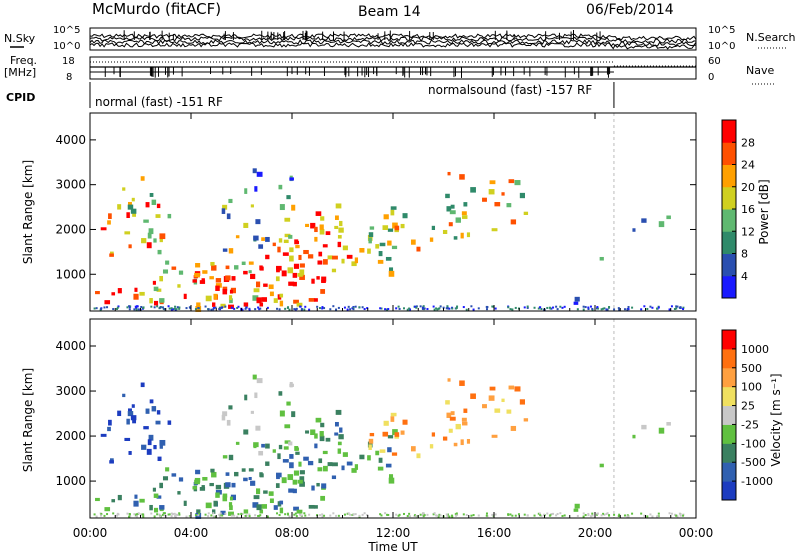 This screenshot has width=800, height=558. Describe the element at coordinates (66, 46) in the screenshot. I see `noise-tick-left-bottom: 10^0` at that location.